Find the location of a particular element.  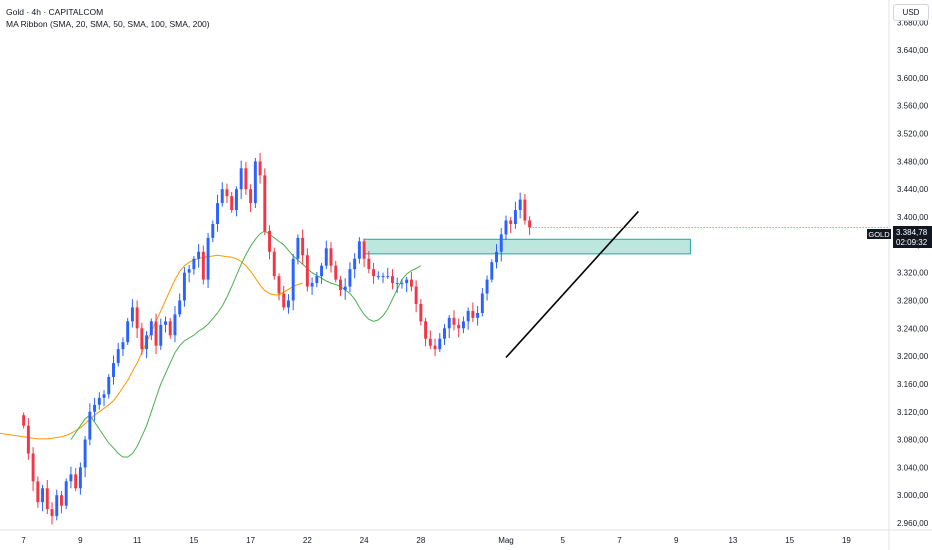

currency-button: USD is located at coordinates (911, 12).